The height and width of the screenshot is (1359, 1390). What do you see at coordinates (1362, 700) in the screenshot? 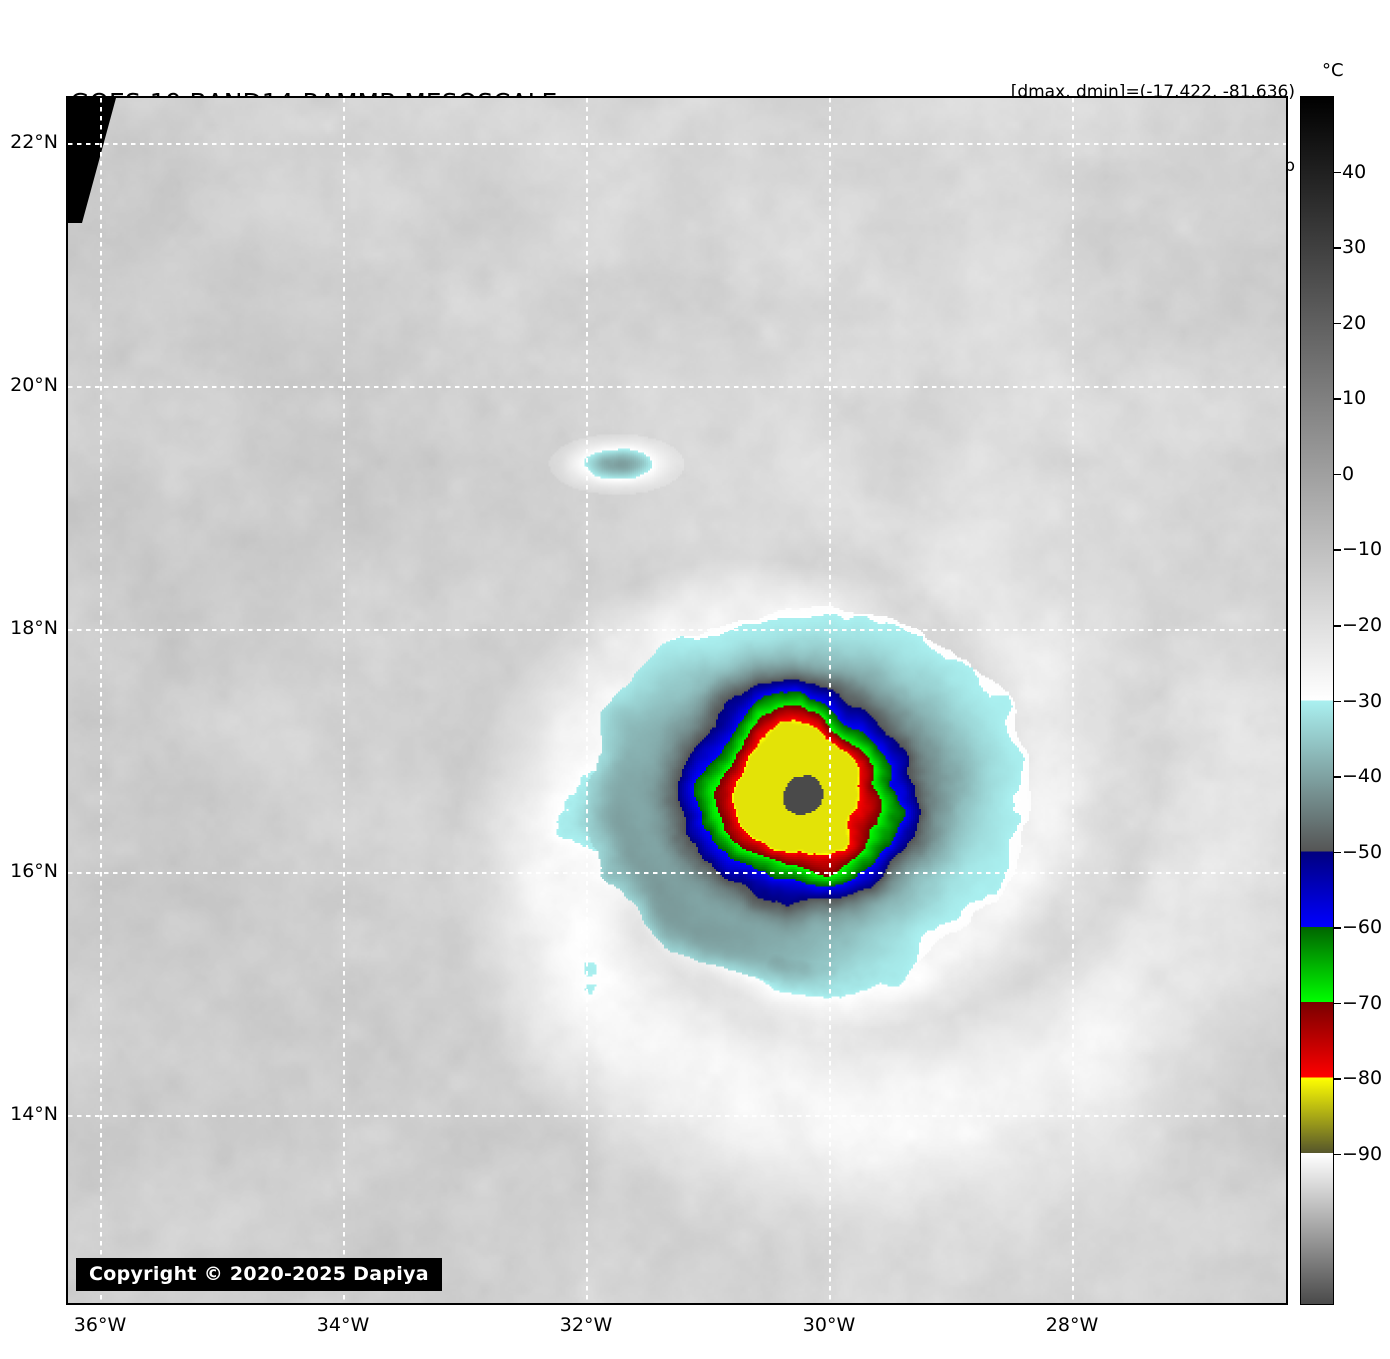
I see `colorbar-tick-minus30: −30` at bounding box center [1362, 700].